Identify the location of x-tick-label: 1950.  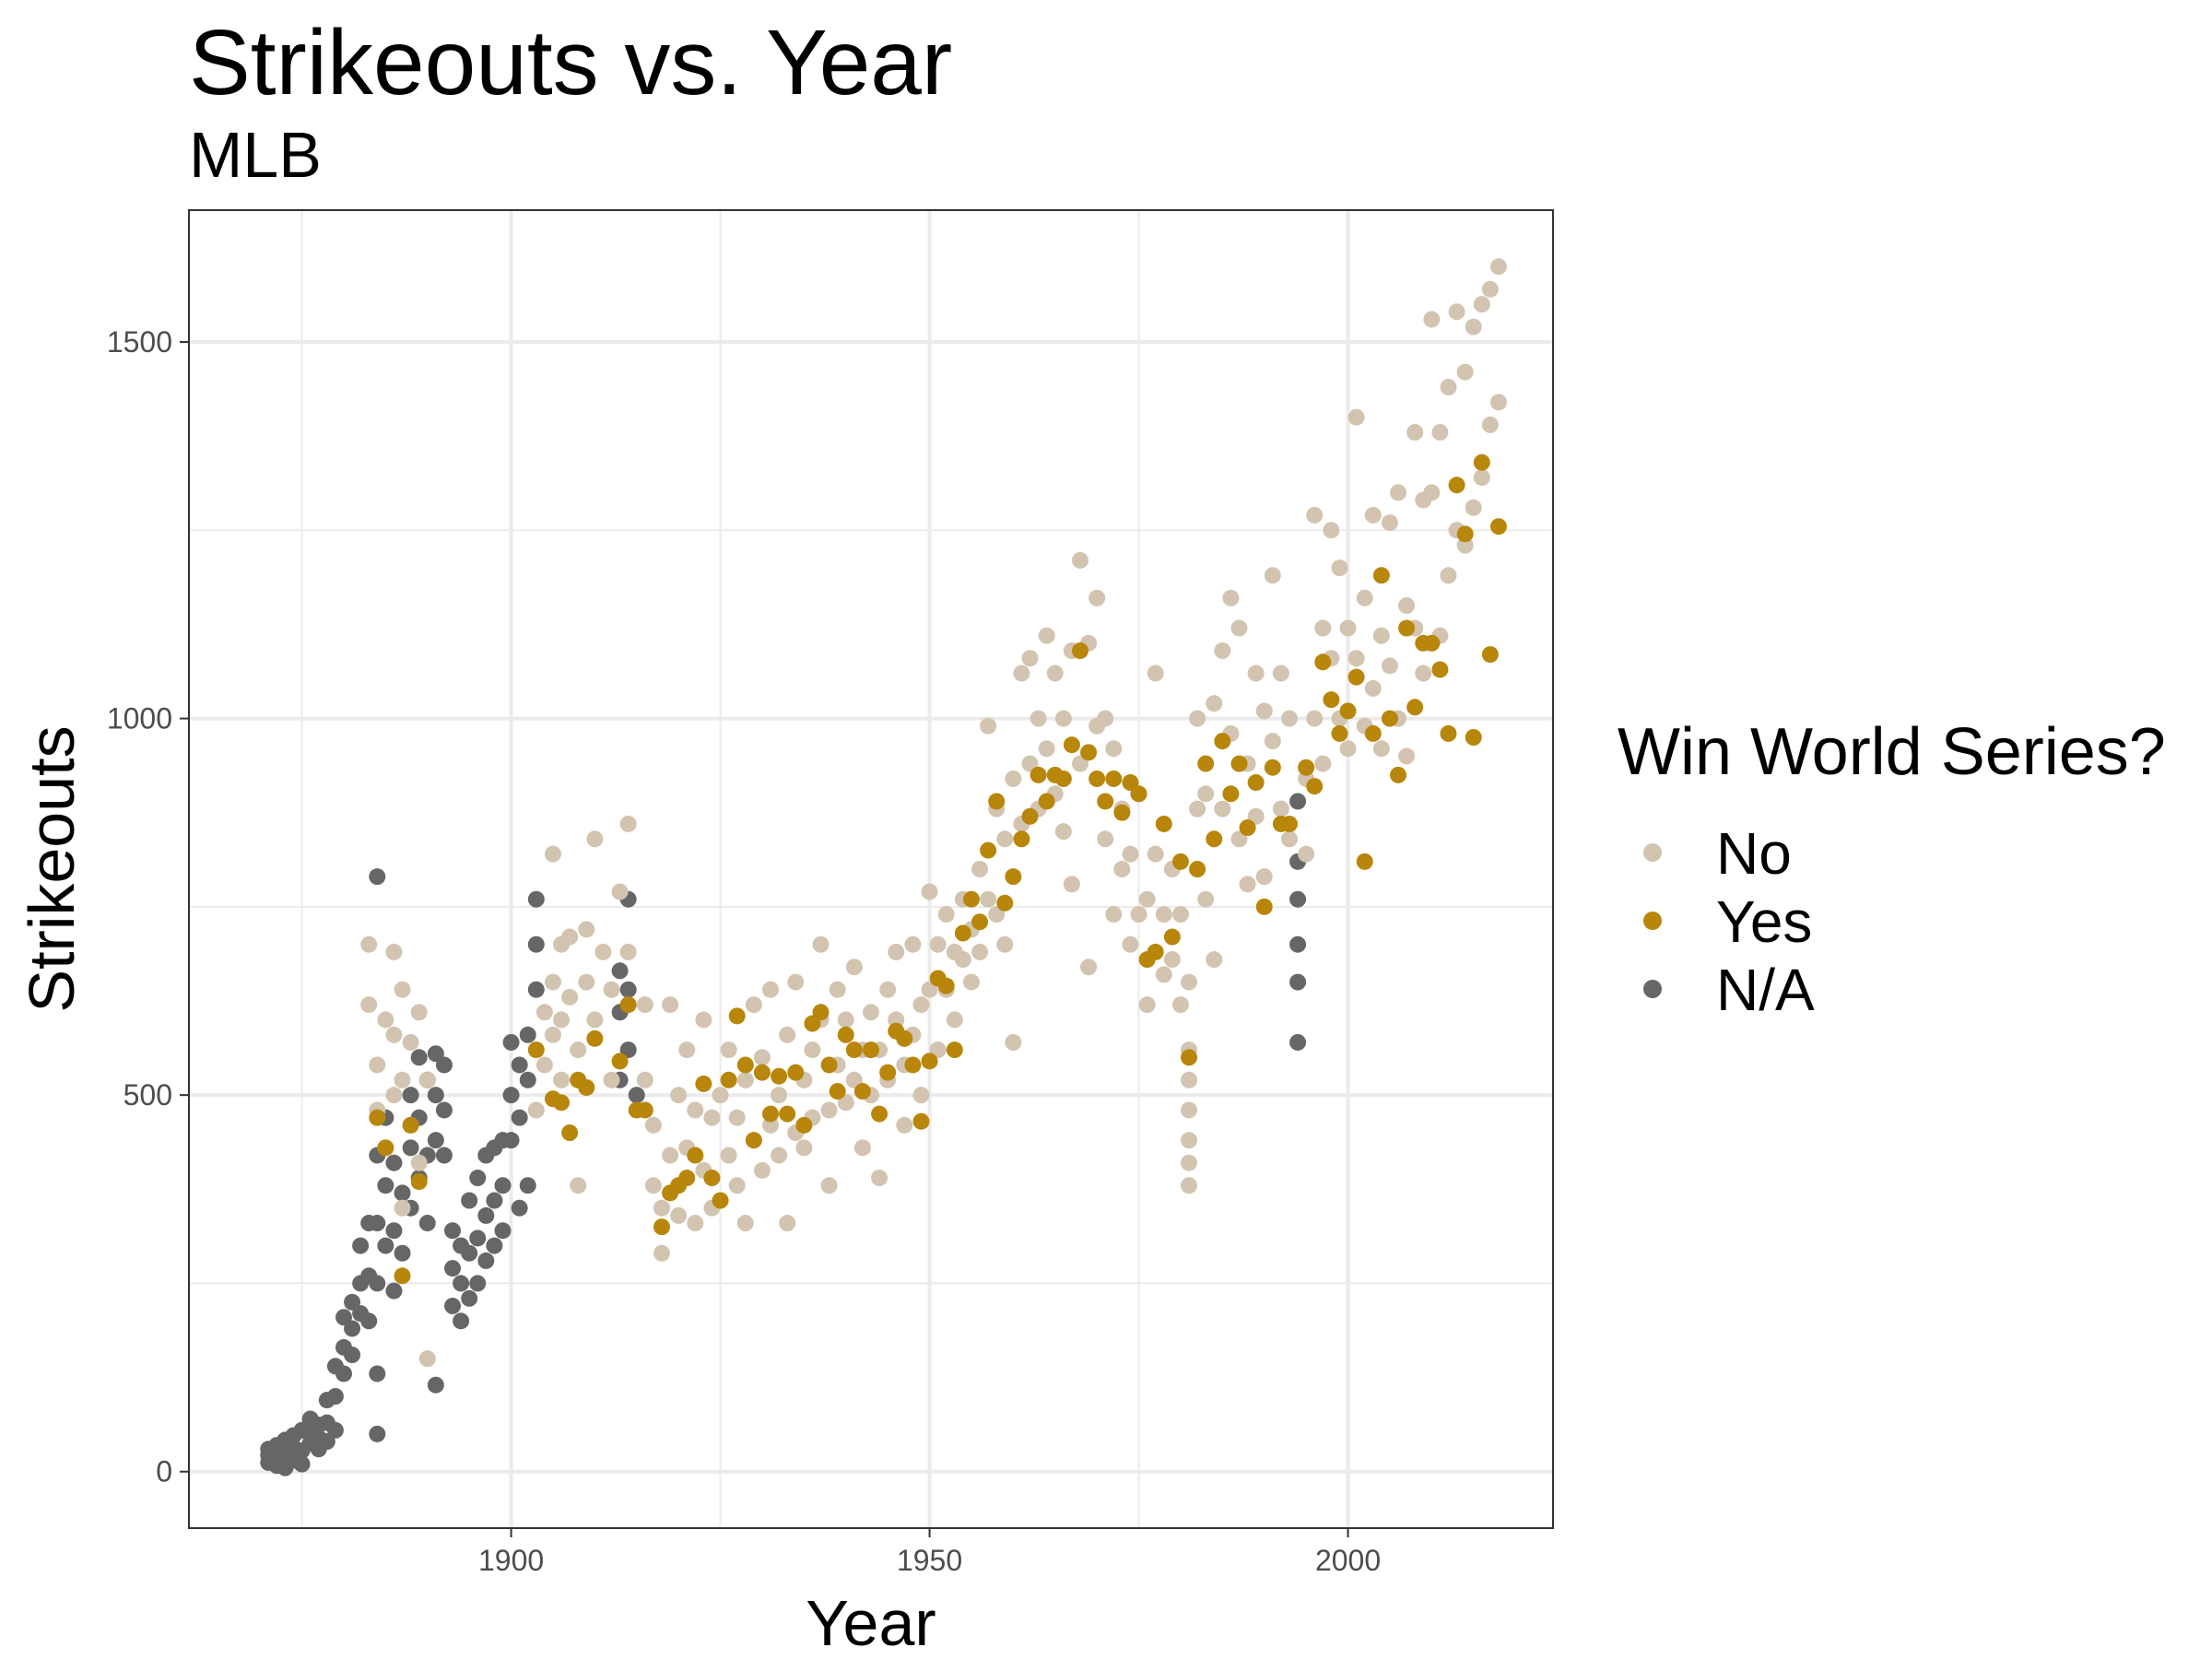
(929, 1560).